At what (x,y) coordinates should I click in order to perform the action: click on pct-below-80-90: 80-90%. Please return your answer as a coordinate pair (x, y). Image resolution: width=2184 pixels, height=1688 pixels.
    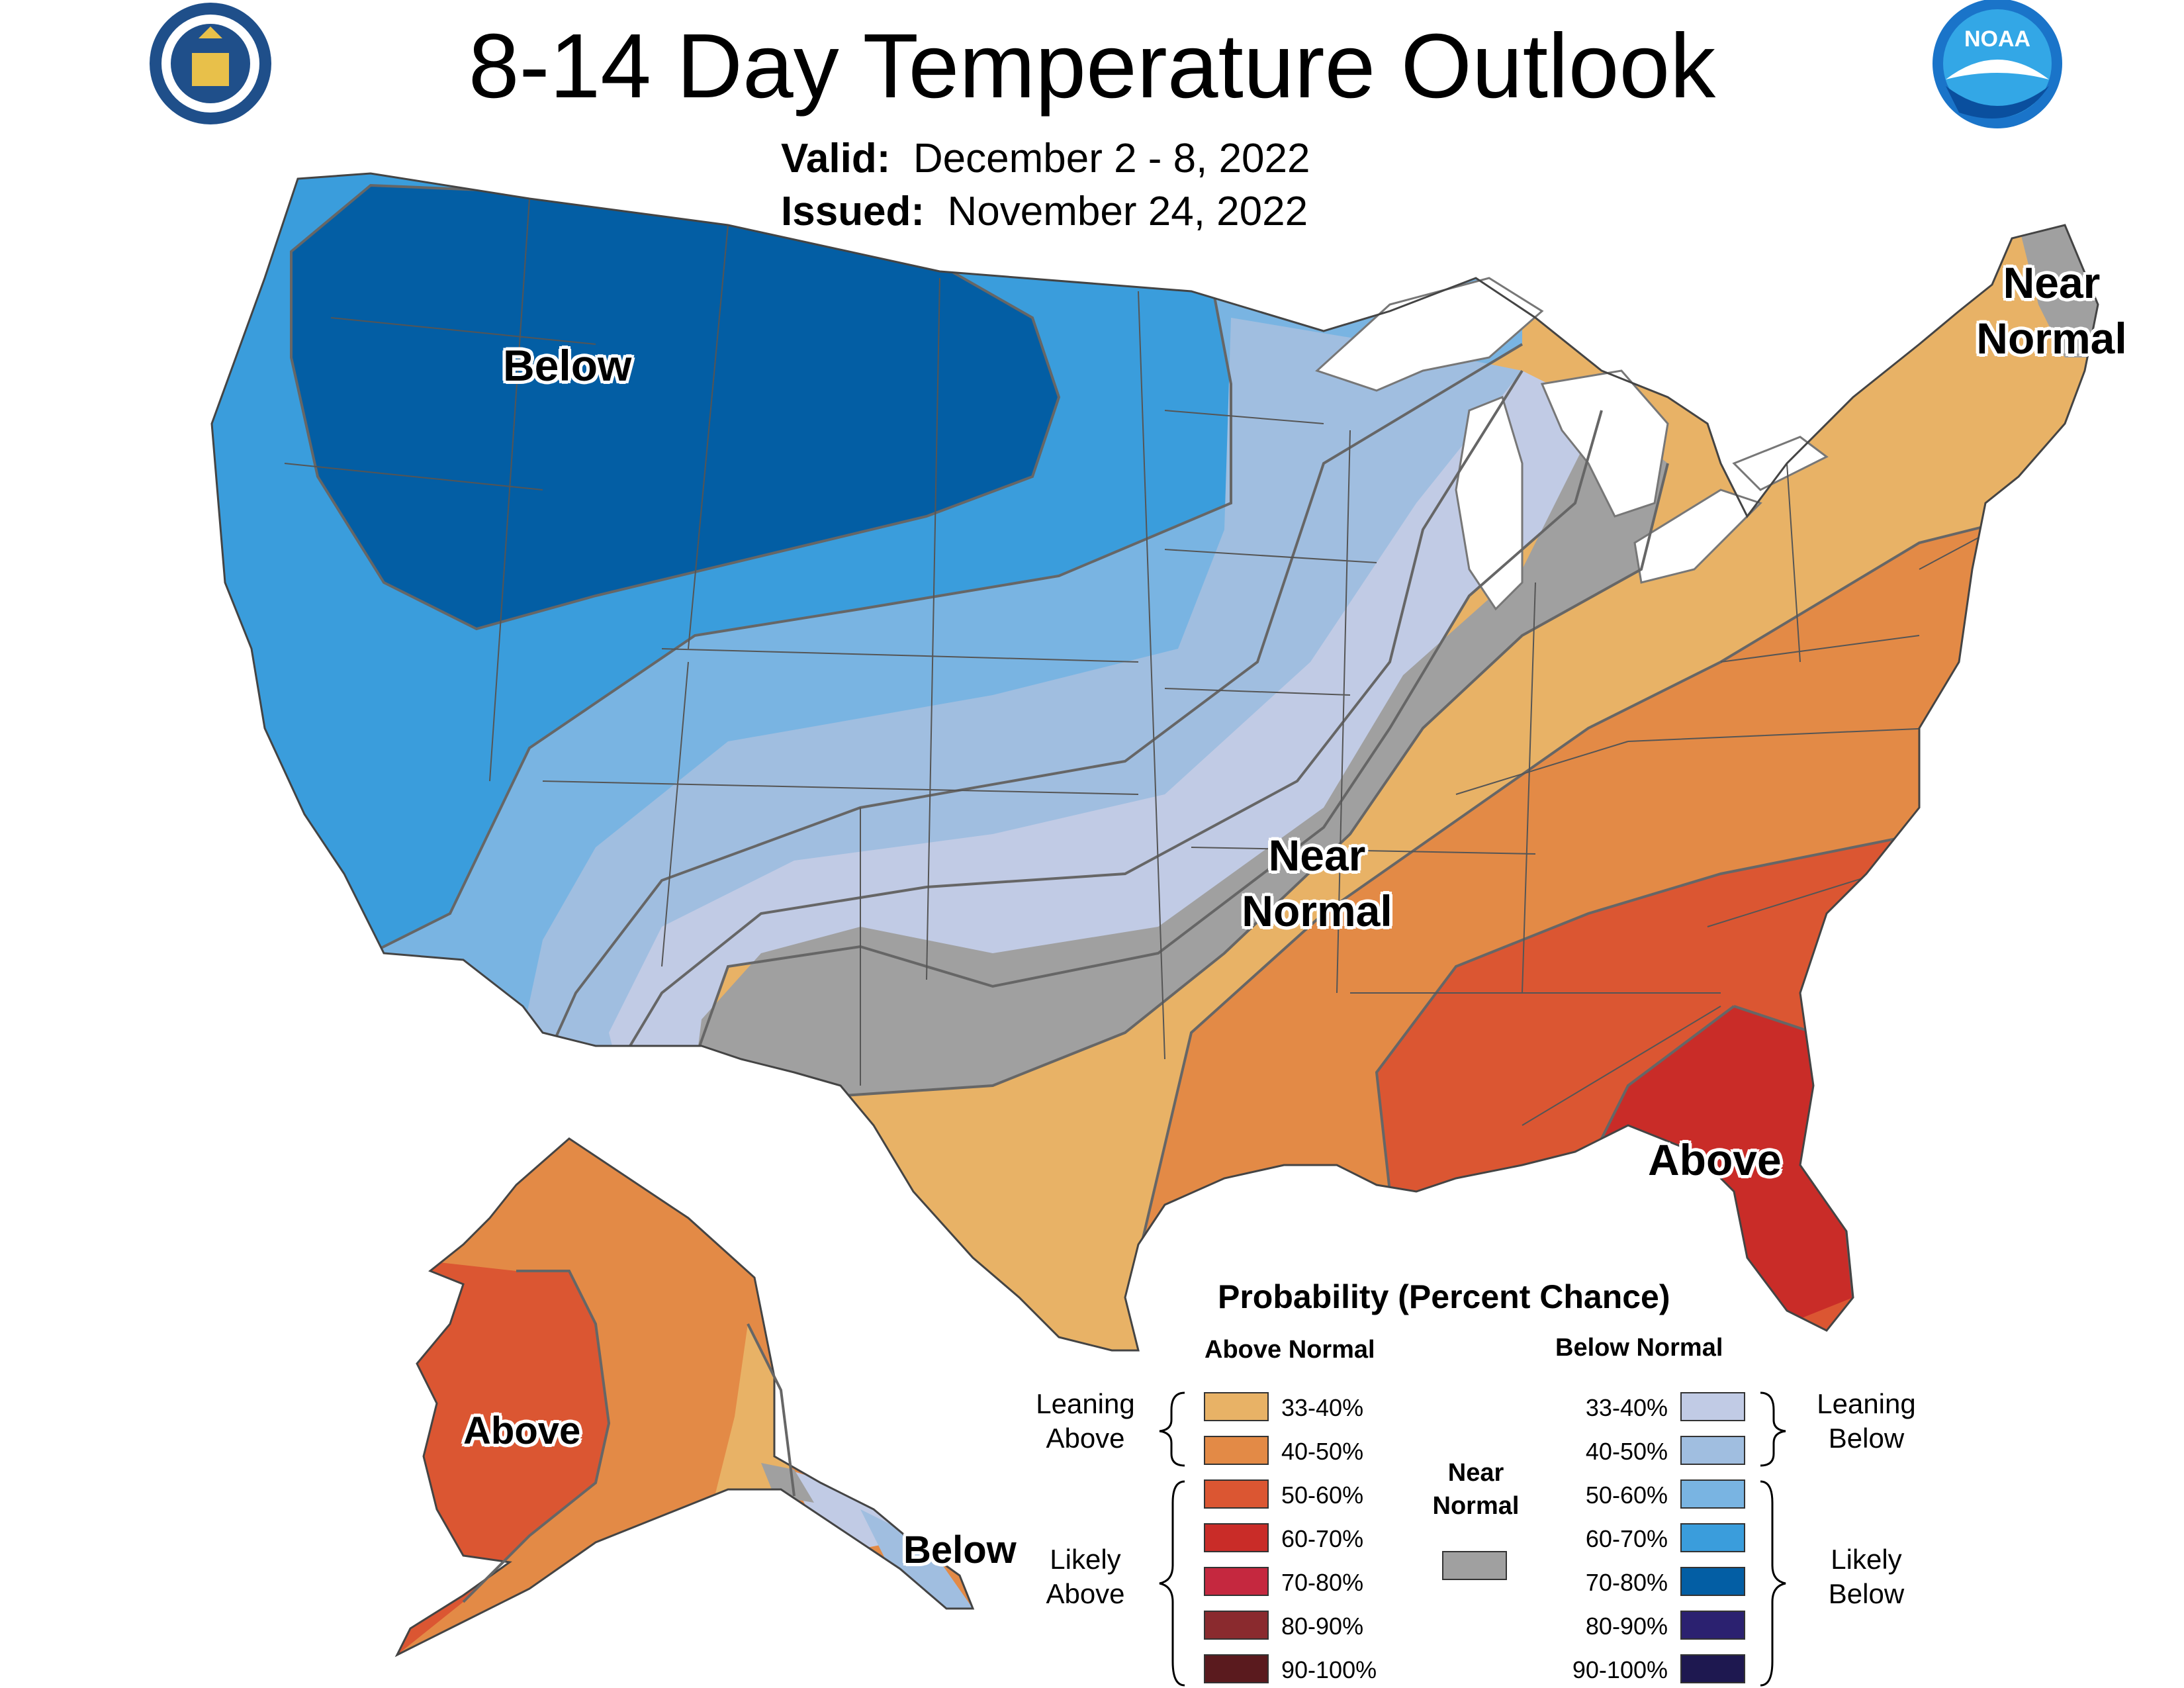
    Looking at the image, I should click on (1627, 1626).